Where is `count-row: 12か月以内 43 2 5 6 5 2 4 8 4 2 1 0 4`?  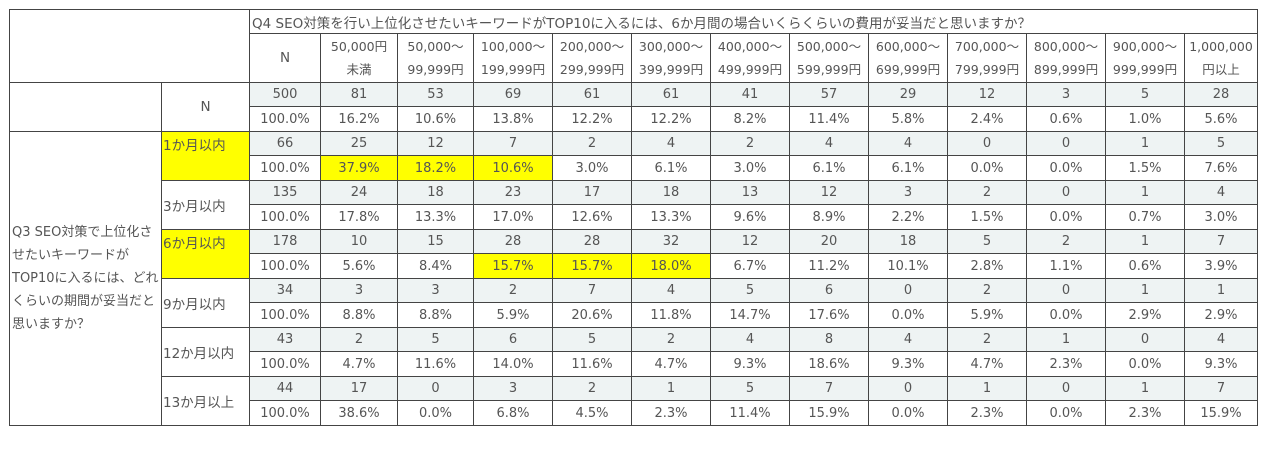 count-row: 12か月以内 43 2 5 6 5 2 4 8 4 2 1 0 4 is located at coordinates (634, 352).